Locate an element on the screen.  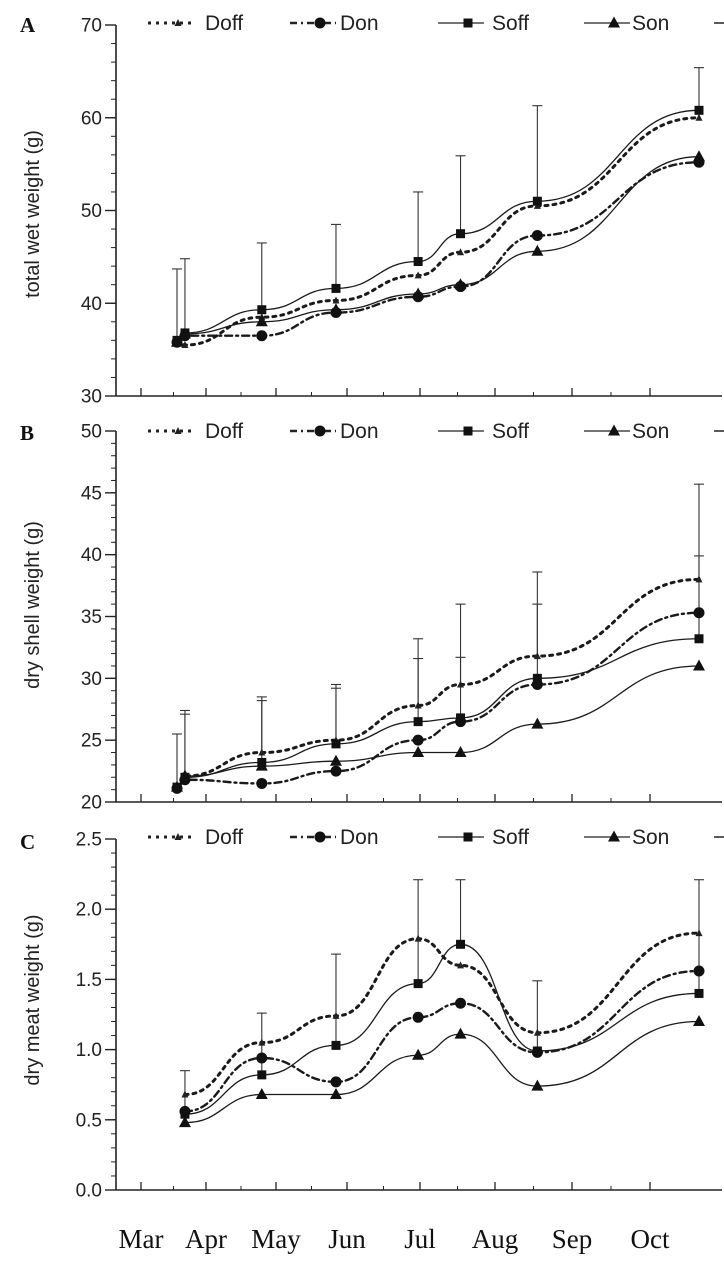
y-tick-label: 1.0 is located at coordinates (89, 1050).